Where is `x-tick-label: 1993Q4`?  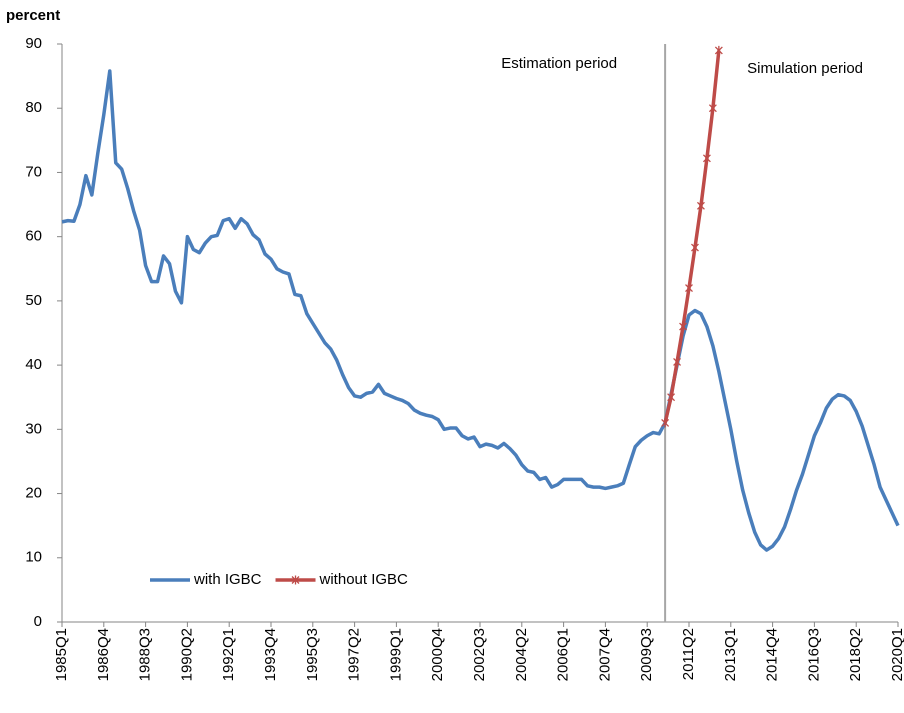 x-tick-label: 1993Q4 is located at coordinates (270, 654).